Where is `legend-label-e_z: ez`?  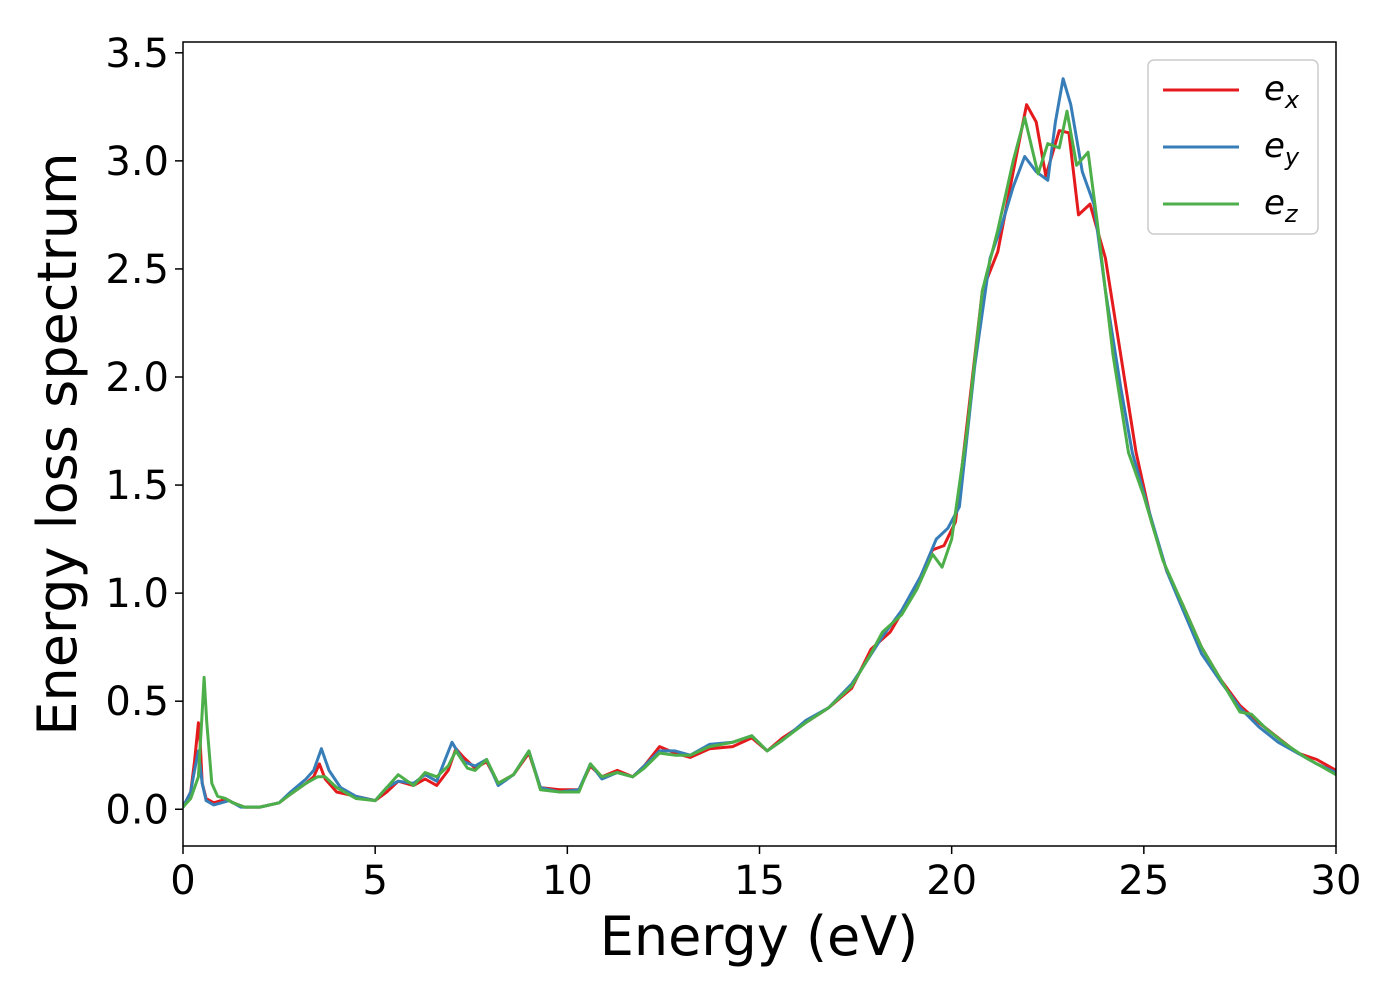
legend-label-e_z: ez is located at coordinates (1281, 205).